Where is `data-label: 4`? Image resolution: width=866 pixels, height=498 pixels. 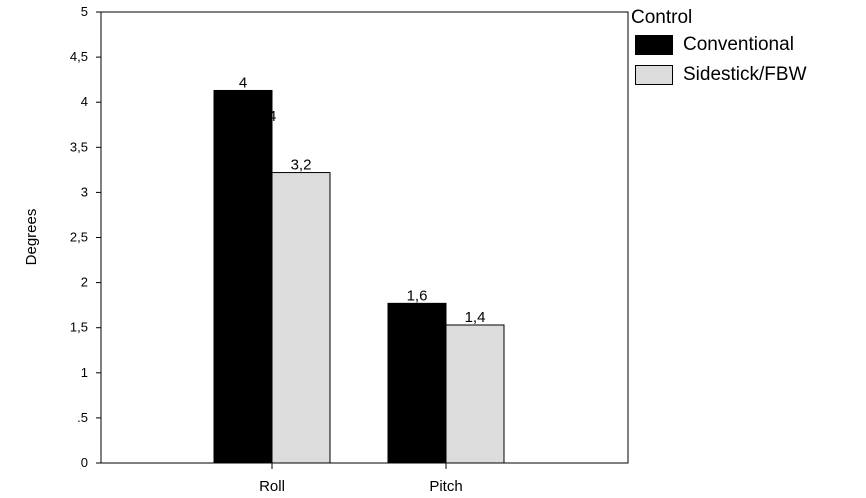
data-label: 4 is located at coordinates (243, 82).